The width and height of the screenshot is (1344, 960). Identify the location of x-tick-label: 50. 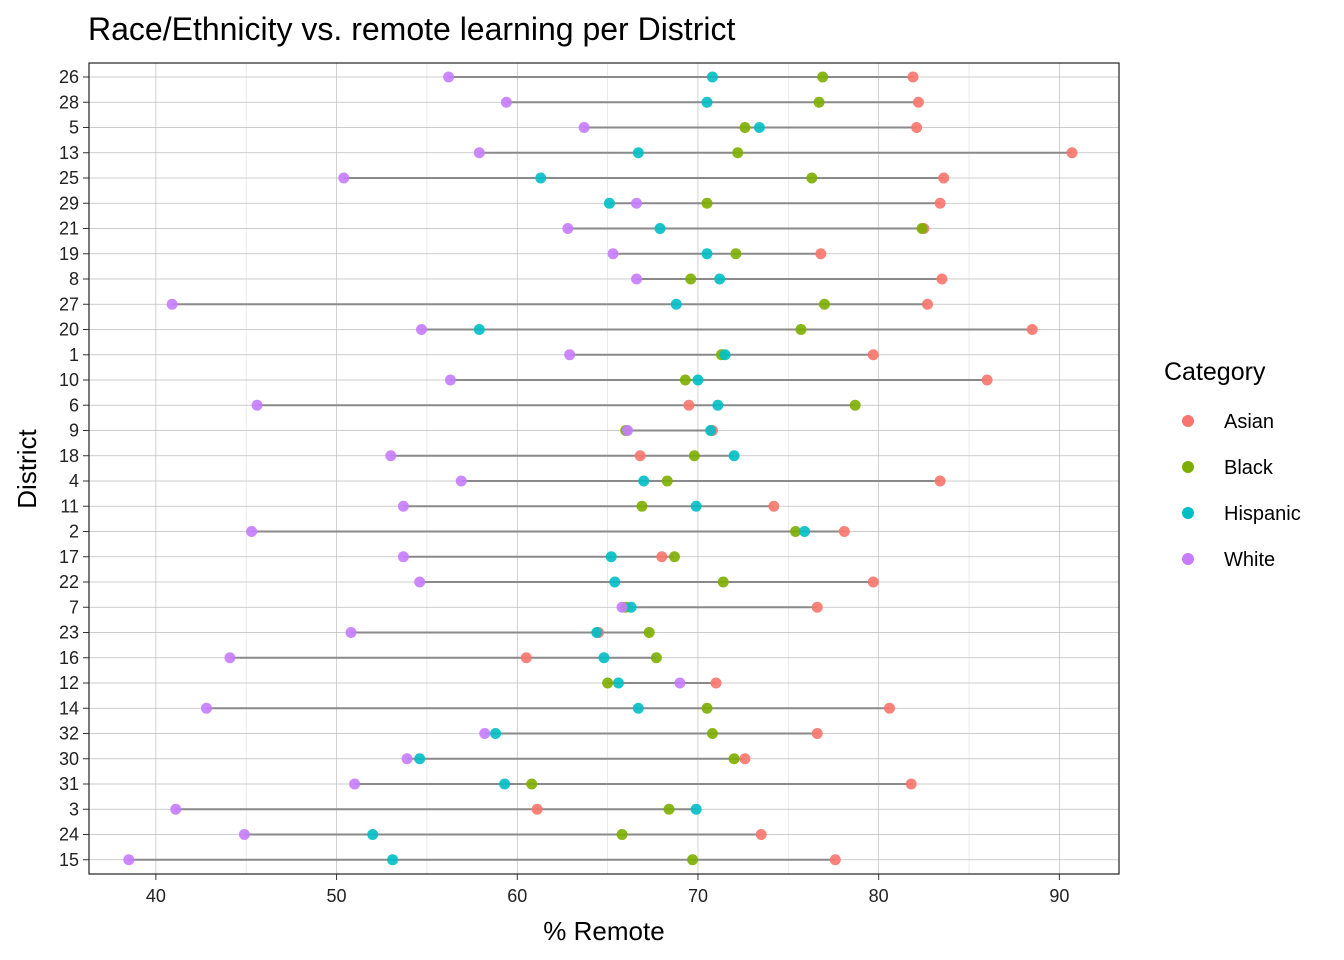
(337, 896).